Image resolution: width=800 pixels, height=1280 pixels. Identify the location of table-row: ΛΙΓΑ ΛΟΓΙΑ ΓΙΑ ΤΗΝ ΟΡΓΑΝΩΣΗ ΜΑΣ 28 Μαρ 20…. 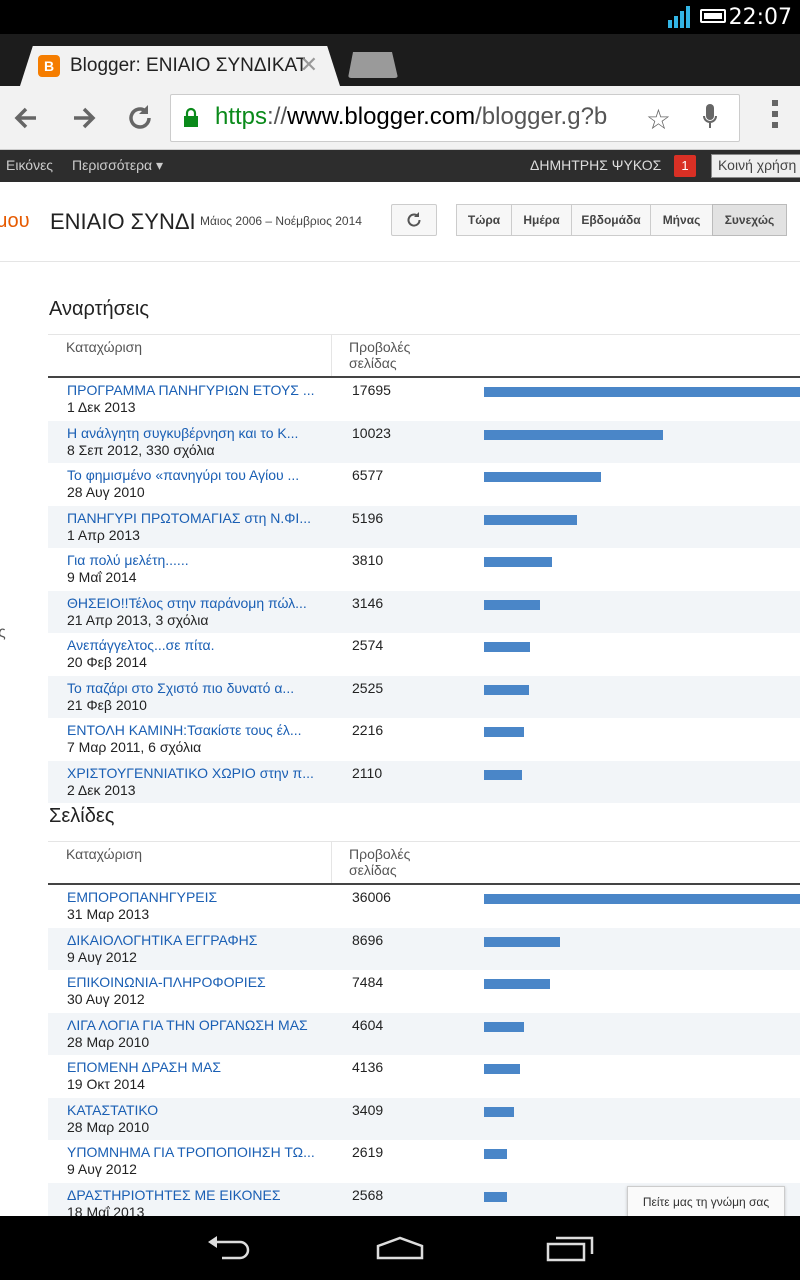
(424, 1033).